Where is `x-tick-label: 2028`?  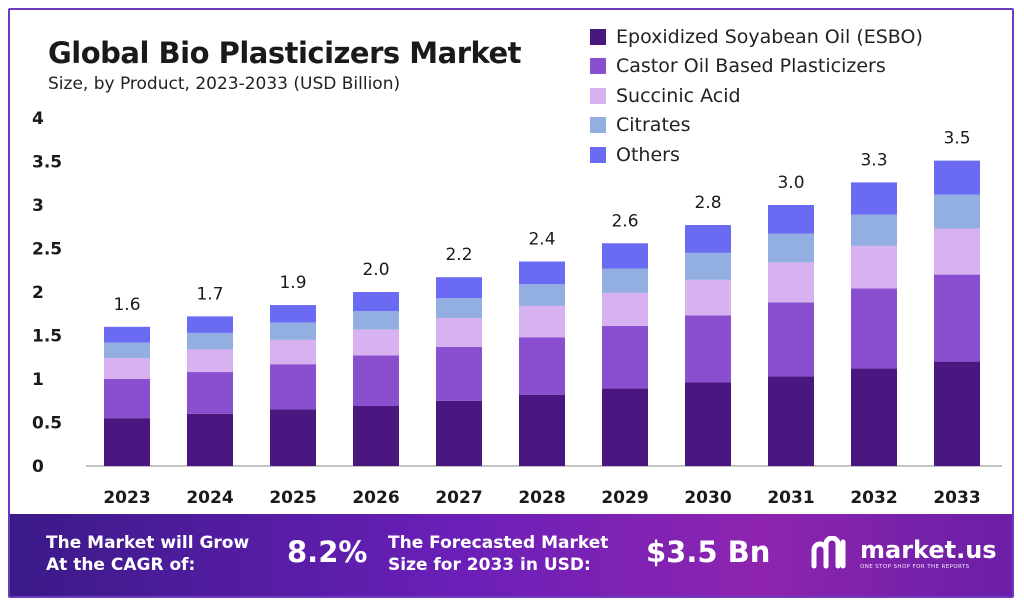
x-tick-label: 2028 is located at coordinates (541, 498).